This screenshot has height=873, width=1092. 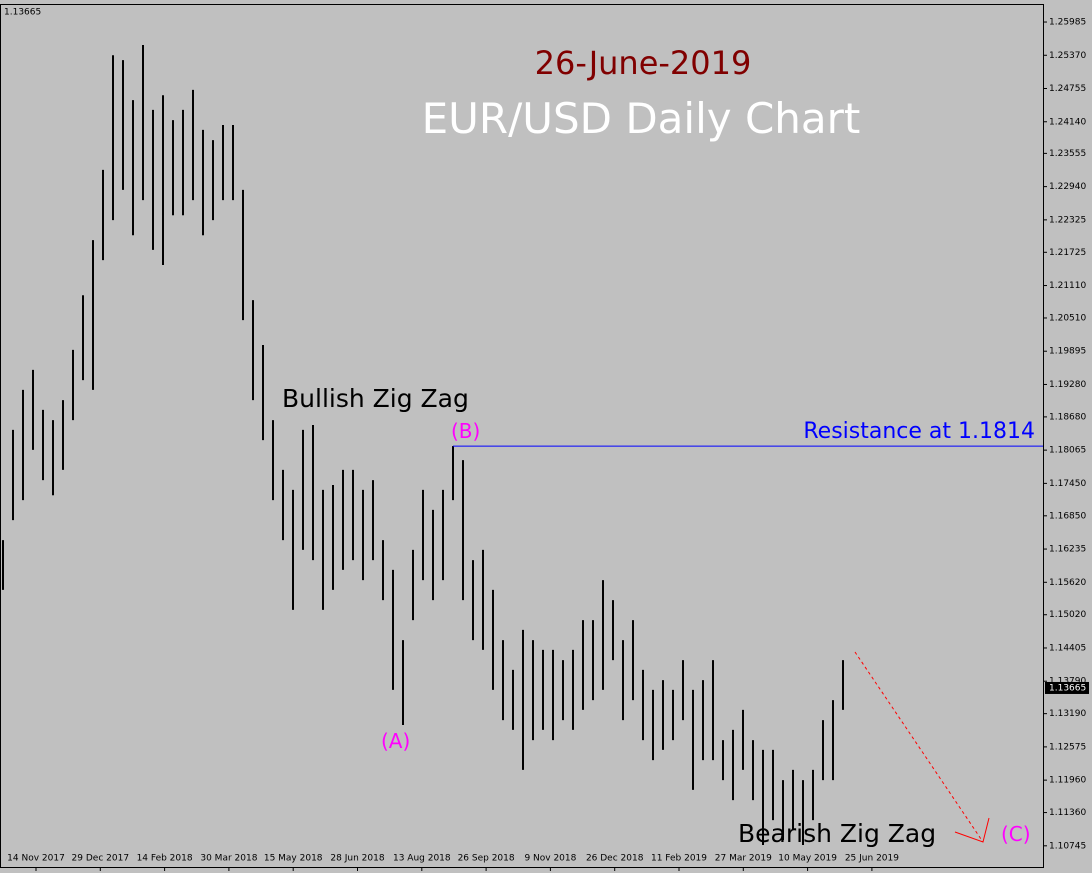 What do you see at coordinates (919, 747) in the screenshot?
I see `projection-arrow` at bounding box center [919, 747].